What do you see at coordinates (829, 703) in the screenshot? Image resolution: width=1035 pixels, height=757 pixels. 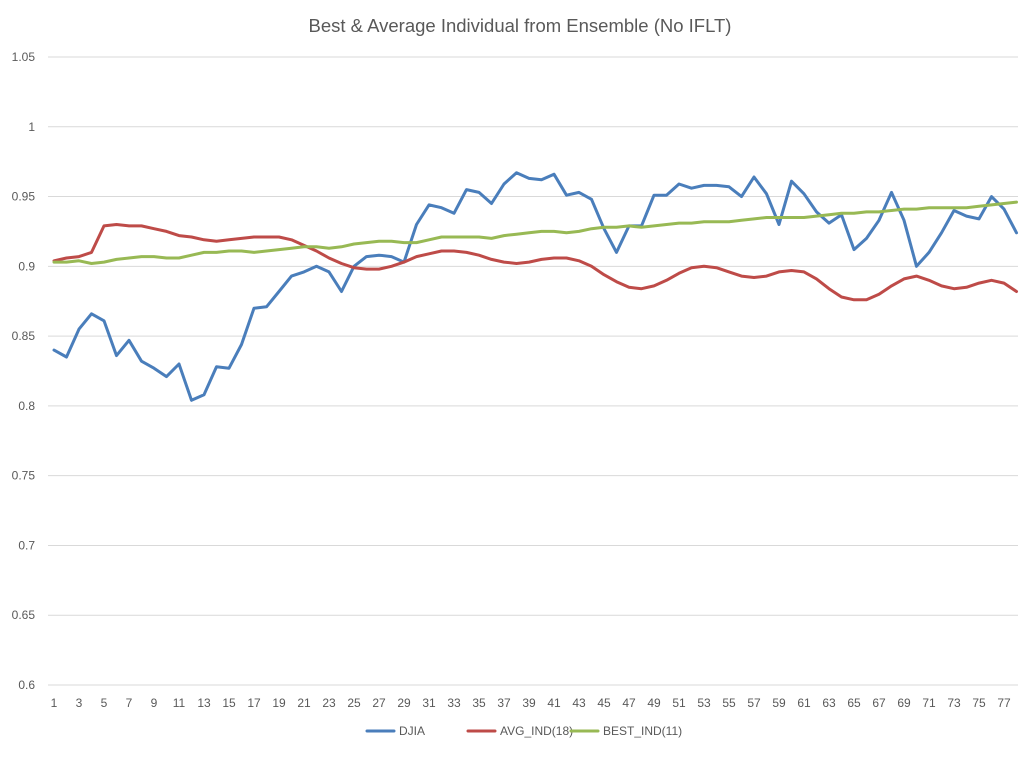 I see `x-tick-label: 63` at bounding box center [829, 703].